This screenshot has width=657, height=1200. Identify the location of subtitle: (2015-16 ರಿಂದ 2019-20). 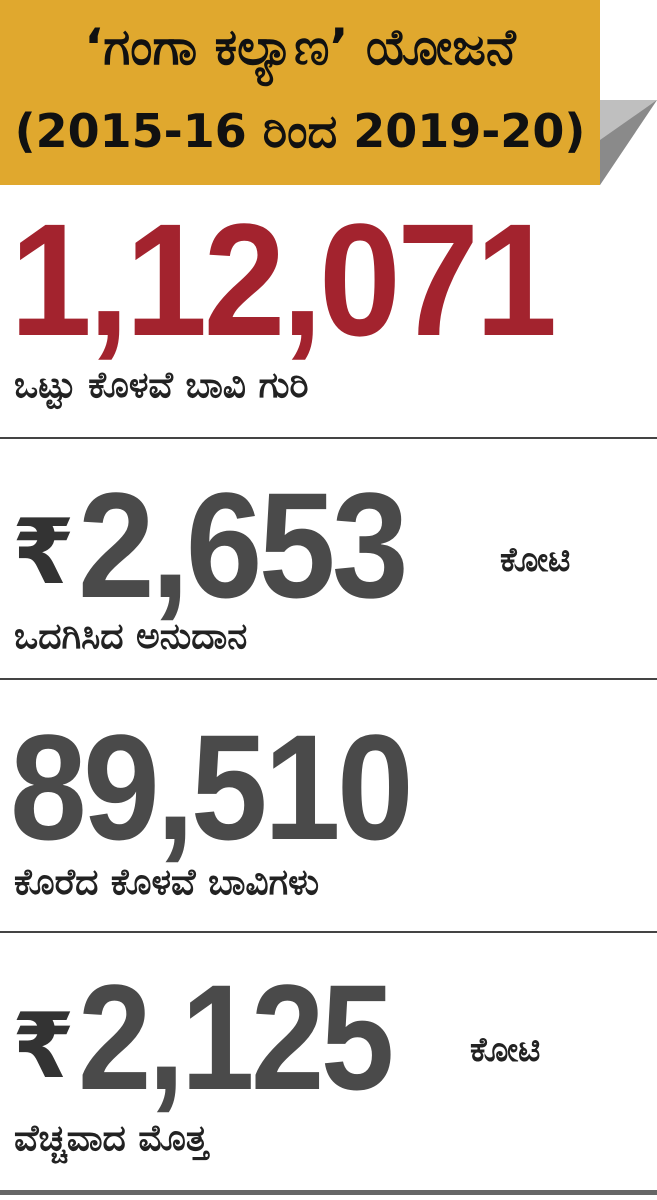
(300, 131).